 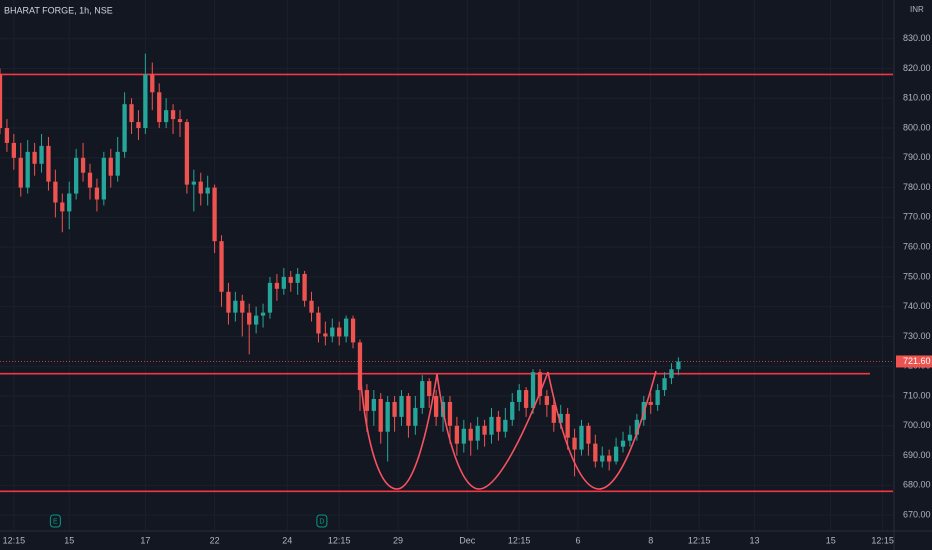 What do you see at coordinates (917, 98) in the screenshot?
I see `y-tick-label: 810.00` at bounding box center [917, 98].